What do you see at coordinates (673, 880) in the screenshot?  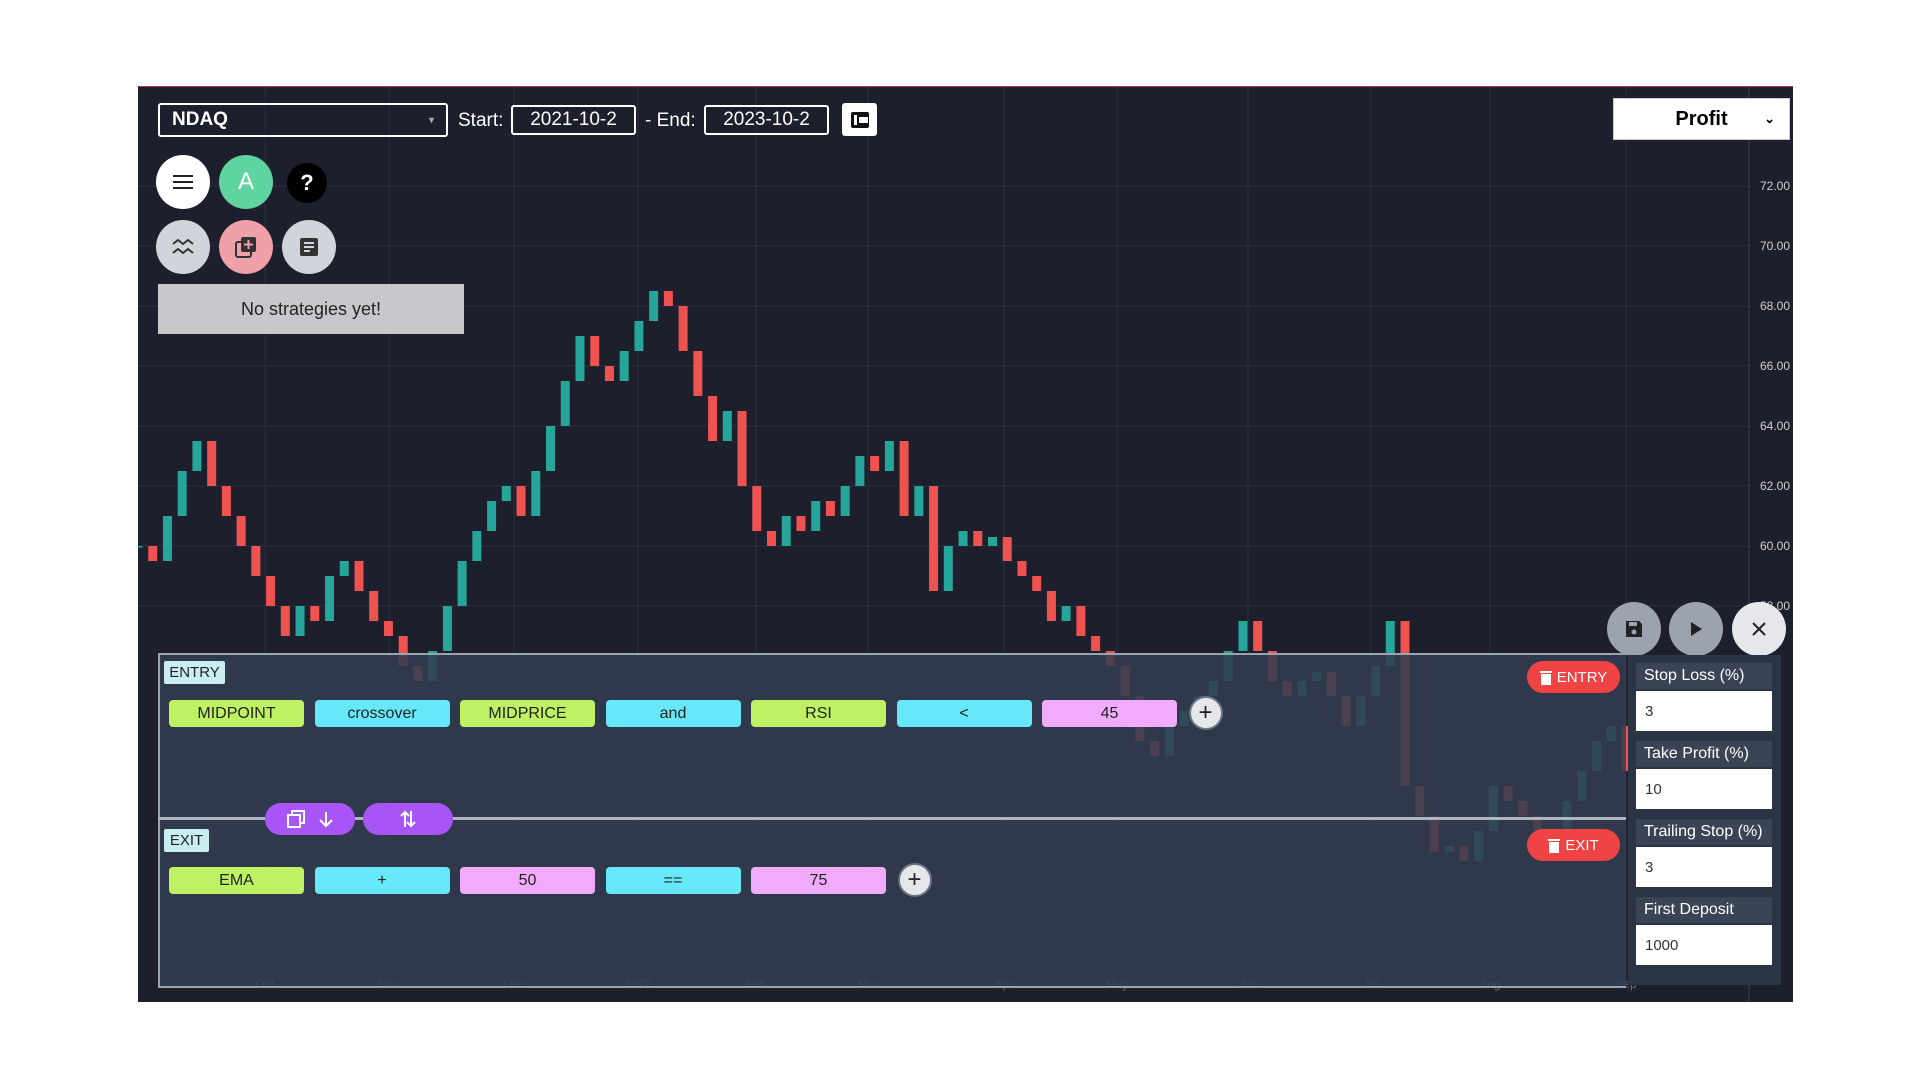 I see `exit-token: ==` at bounding box center [673, 880].